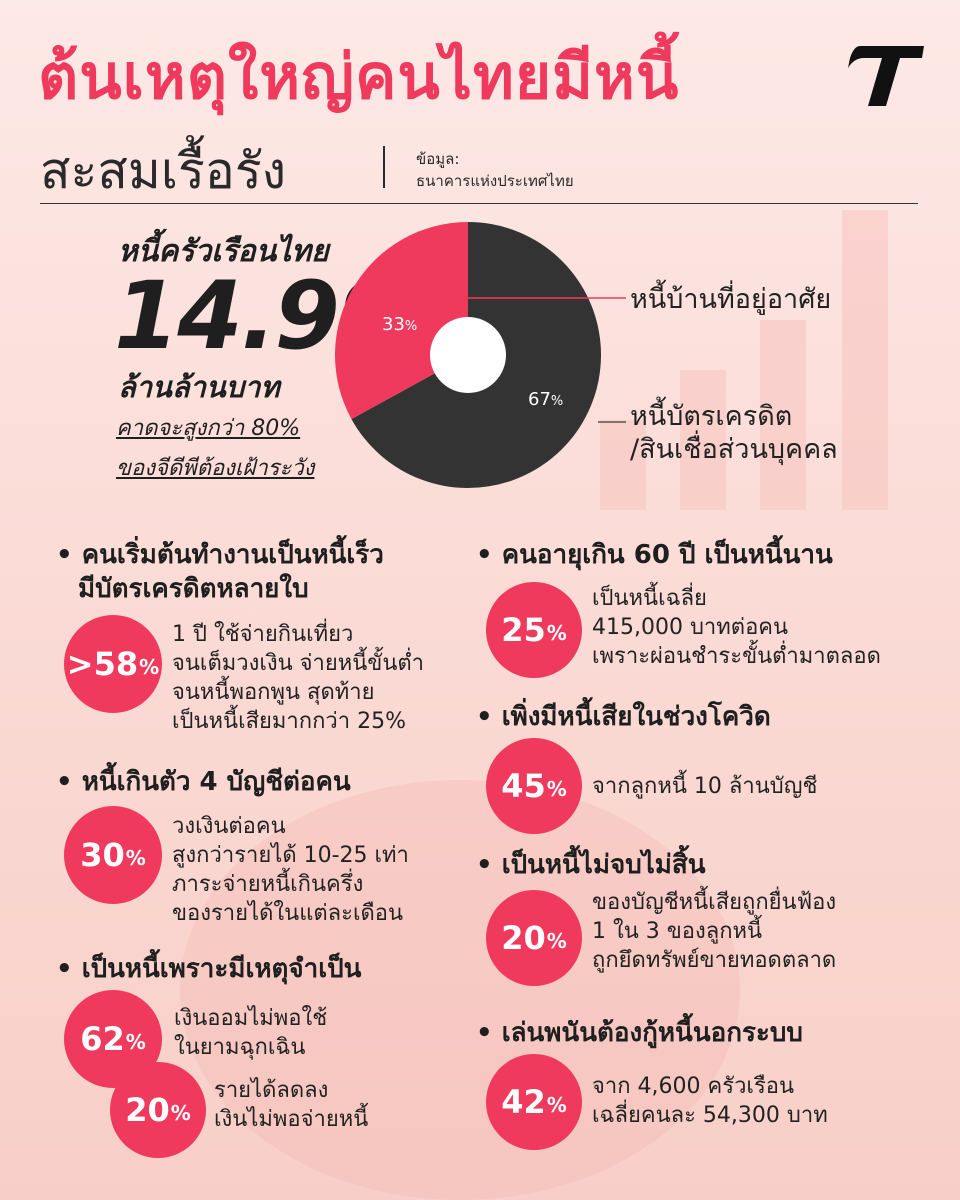  I want to click on desc-line: รายได้ลดลง, so click(271, 1090).